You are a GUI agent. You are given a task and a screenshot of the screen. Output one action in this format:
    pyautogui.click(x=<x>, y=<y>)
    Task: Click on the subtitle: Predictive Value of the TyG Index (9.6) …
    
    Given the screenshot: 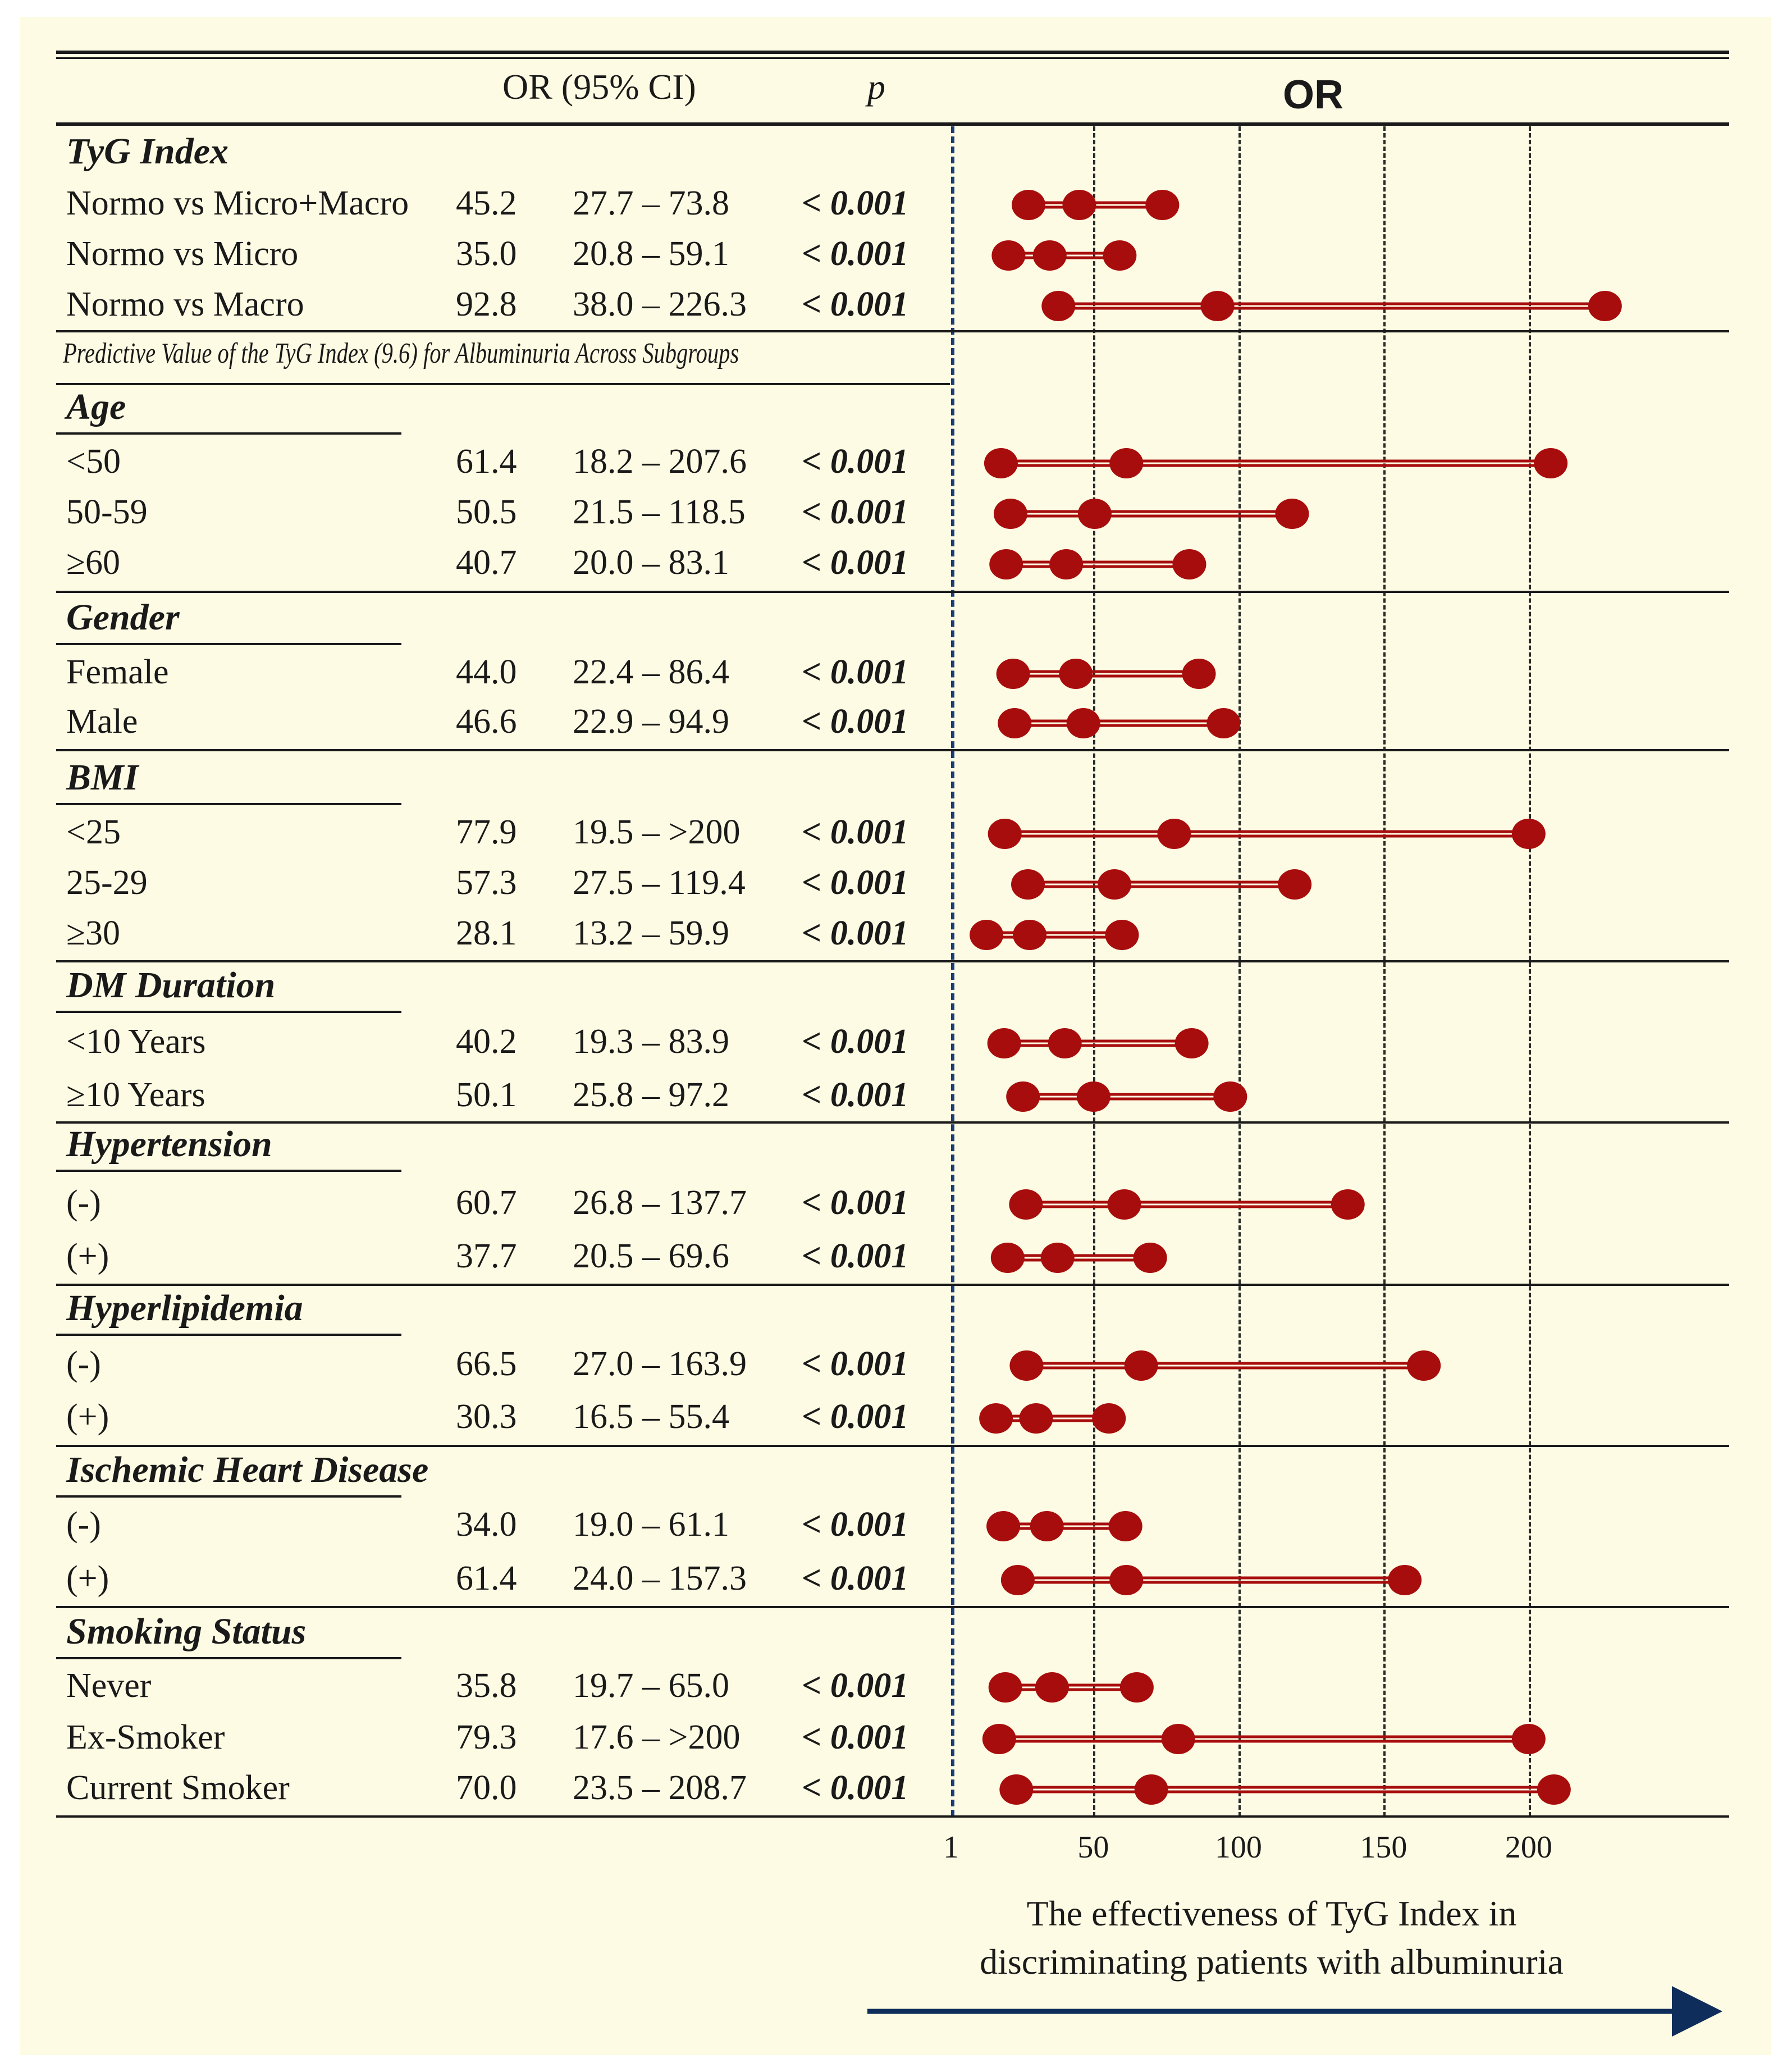 What is the action you would take?
    pyautogui.click(x=401, y=353)
    